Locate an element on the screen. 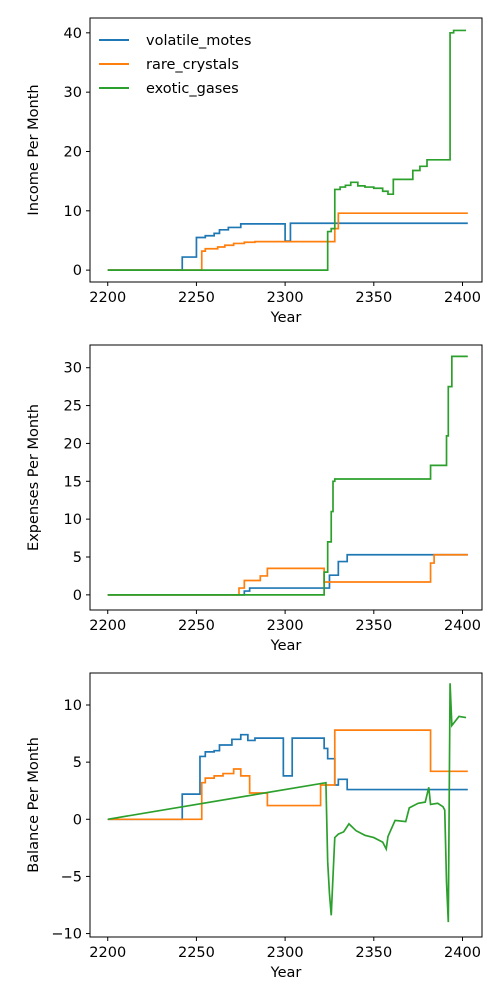 Image resolution: width=500 pixels, height=1000 pixels. legend-label: rare_crystals is located at coordinates (192, 65).